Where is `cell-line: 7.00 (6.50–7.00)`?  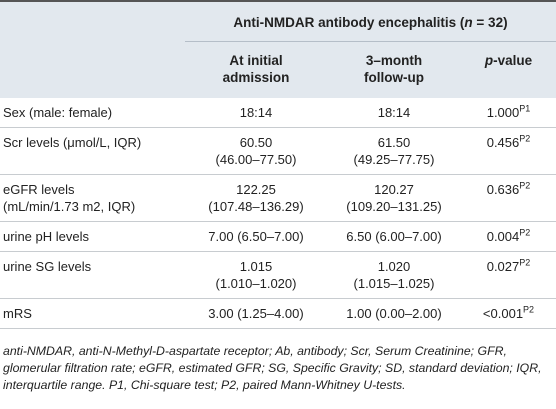
cell-line: 7.00 (6.50–7.00) is located at coordinates (256, 236).